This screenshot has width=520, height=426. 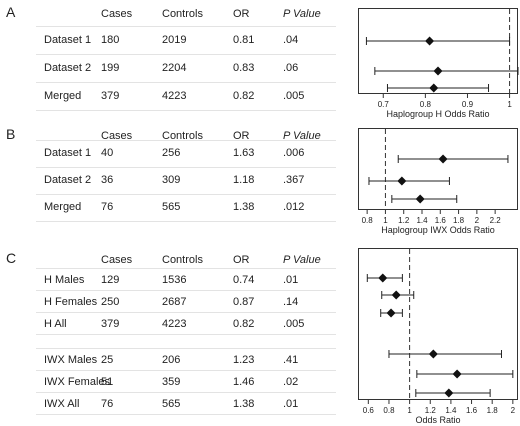 What do you see at coordinates (77, 382) in the screenshot?
I see `table-cell-label: IWX Females` at bounding box center [77, 382].